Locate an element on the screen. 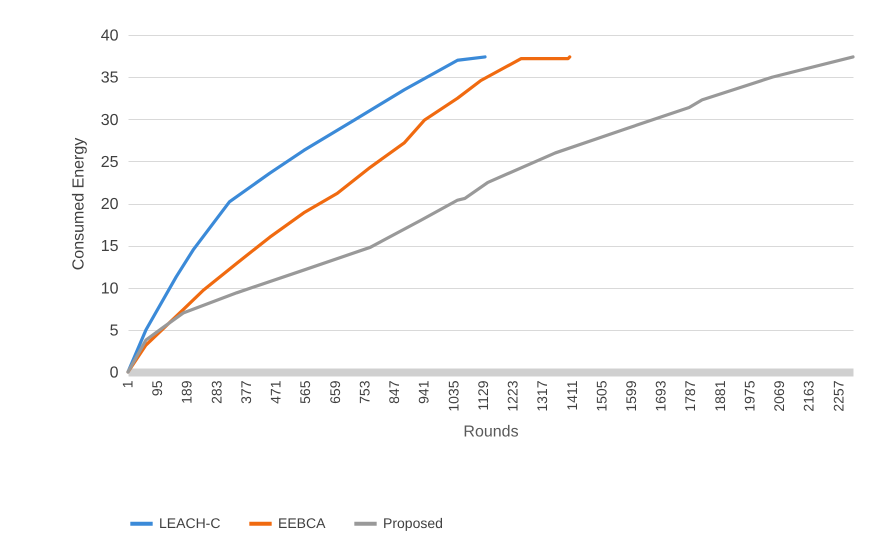 The height and width of the screenshot is (556, 870). x-tick-label: 189 is located at coordinates (186, 392).